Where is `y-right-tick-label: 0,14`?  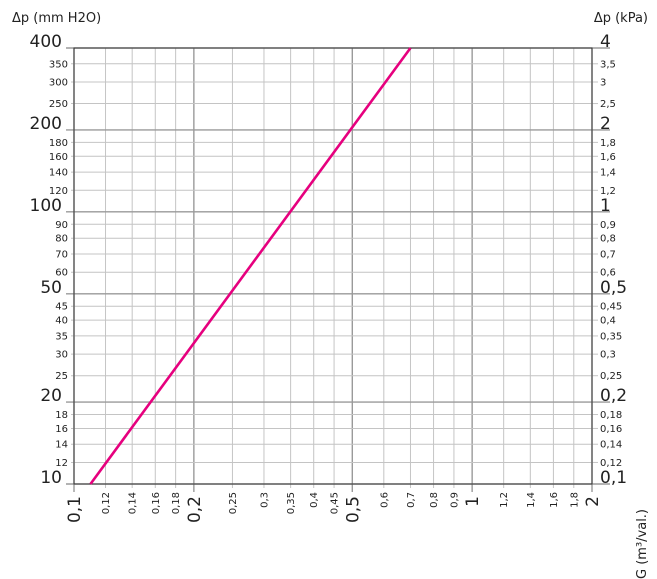 y-right-tick-label: 0,14 is located at coordinates (611, 445).